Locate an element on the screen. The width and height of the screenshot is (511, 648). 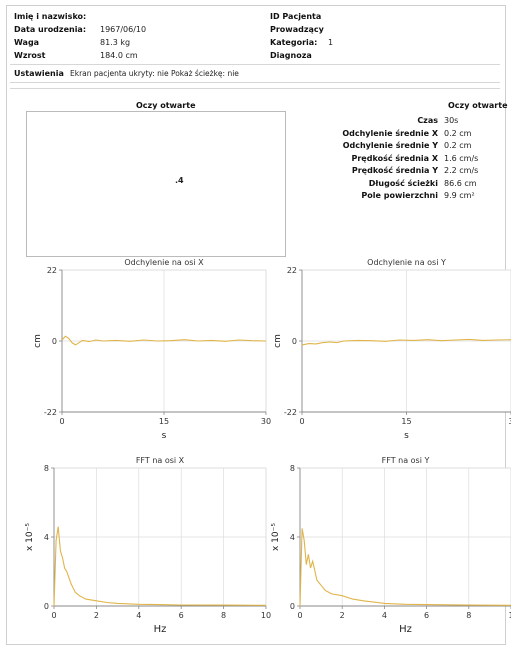
chart-title: FFT na osi Y is located at coordinates (406, 460).